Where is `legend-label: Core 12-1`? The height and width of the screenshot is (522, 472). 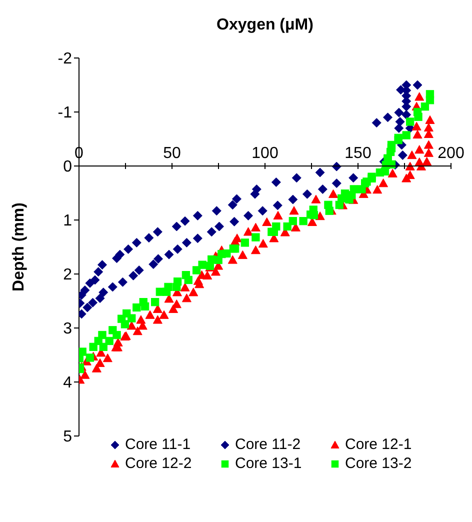
legend-label: Core 12-1 is located at coordinates (378, 444).